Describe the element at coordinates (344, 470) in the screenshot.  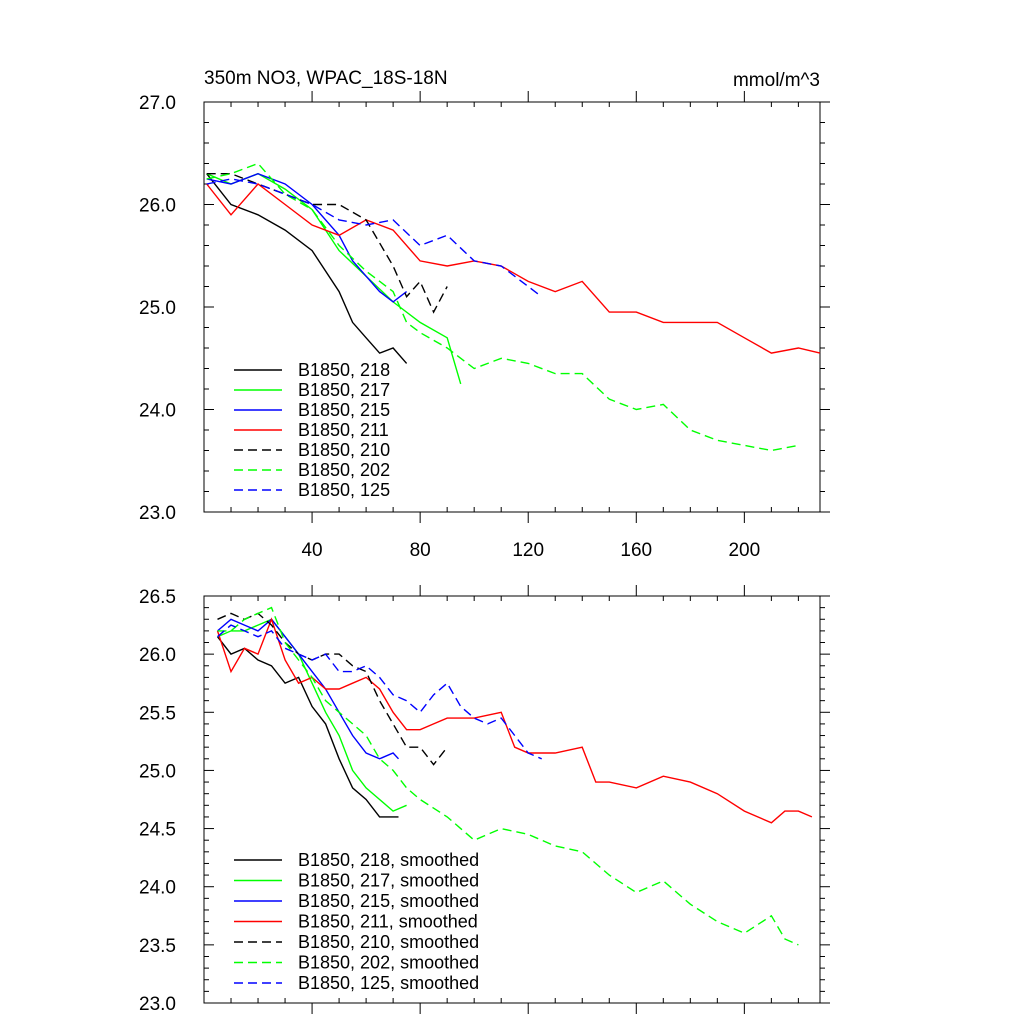
I see `legend-label: B1850, 202` at that location.